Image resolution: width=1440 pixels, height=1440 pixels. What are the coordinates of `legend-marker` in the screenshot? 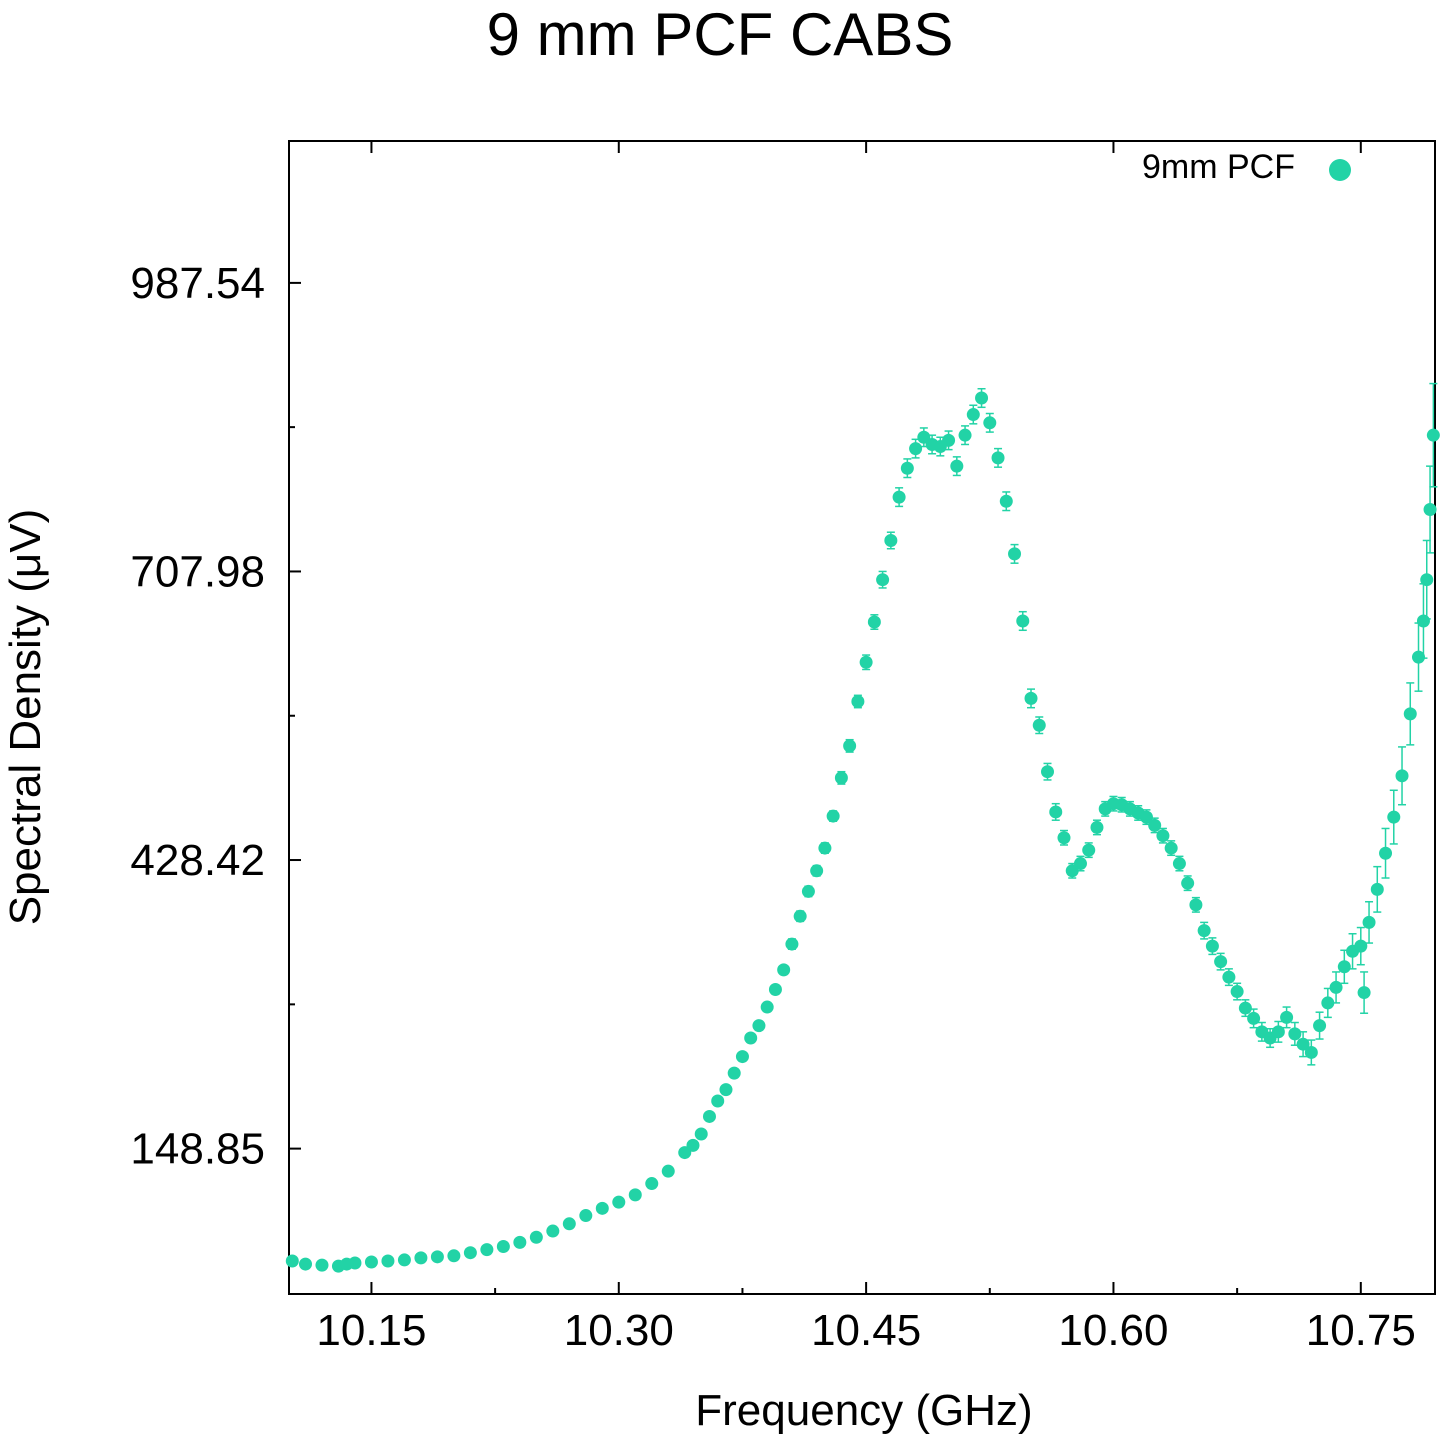 It's located at (1340, 170).